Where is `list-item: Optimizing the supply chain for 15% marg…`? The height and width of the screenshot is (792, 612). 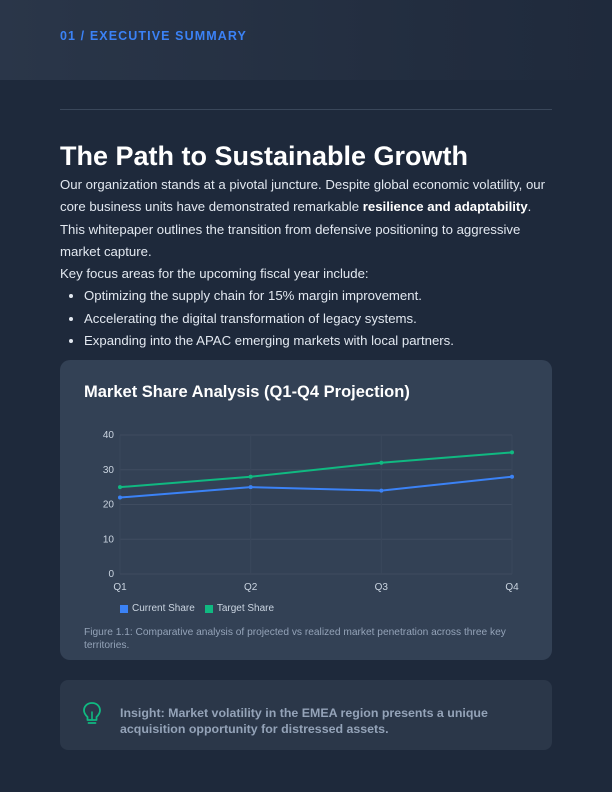
list-item: Optimizing the supply chain for 15% marg… is located at coordinates (318, 296).